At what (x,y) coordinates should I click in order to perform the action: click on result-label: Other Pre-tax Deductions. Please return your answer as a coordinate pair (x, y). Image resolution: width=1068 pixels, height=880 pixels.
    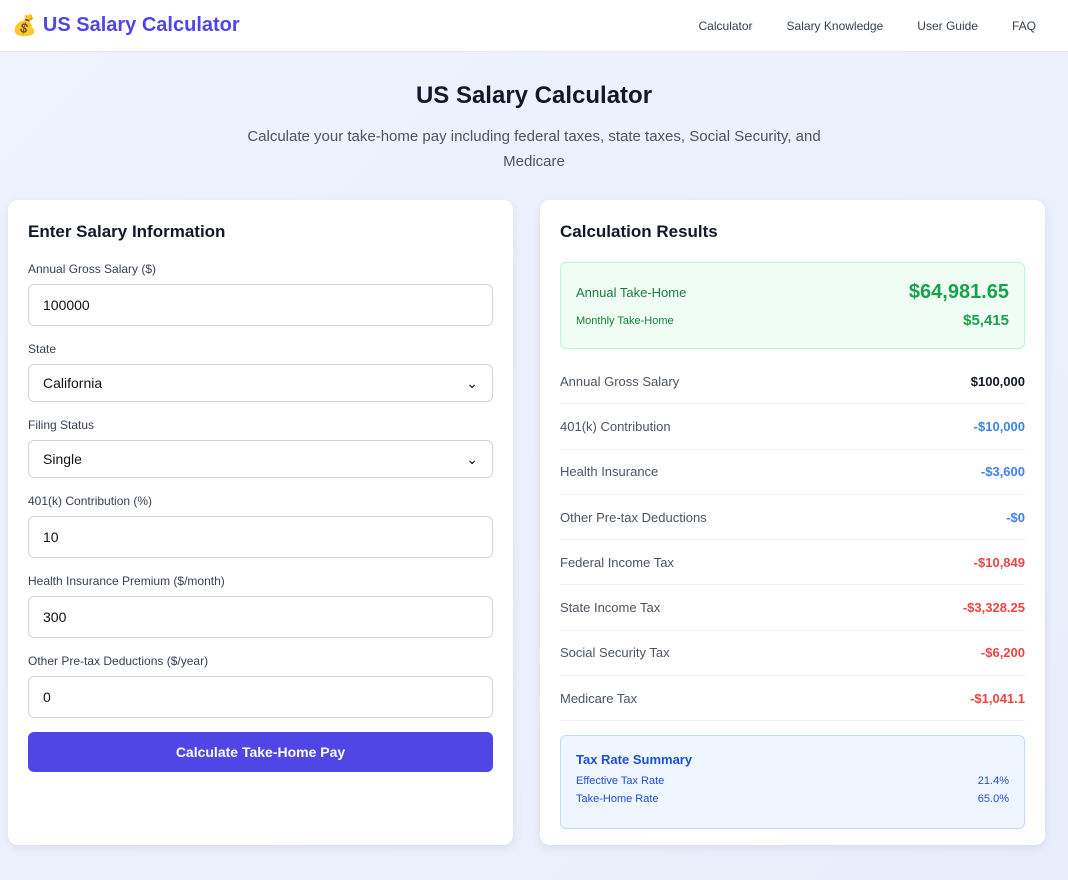
    Looking at the image, I should click on (633, 517).